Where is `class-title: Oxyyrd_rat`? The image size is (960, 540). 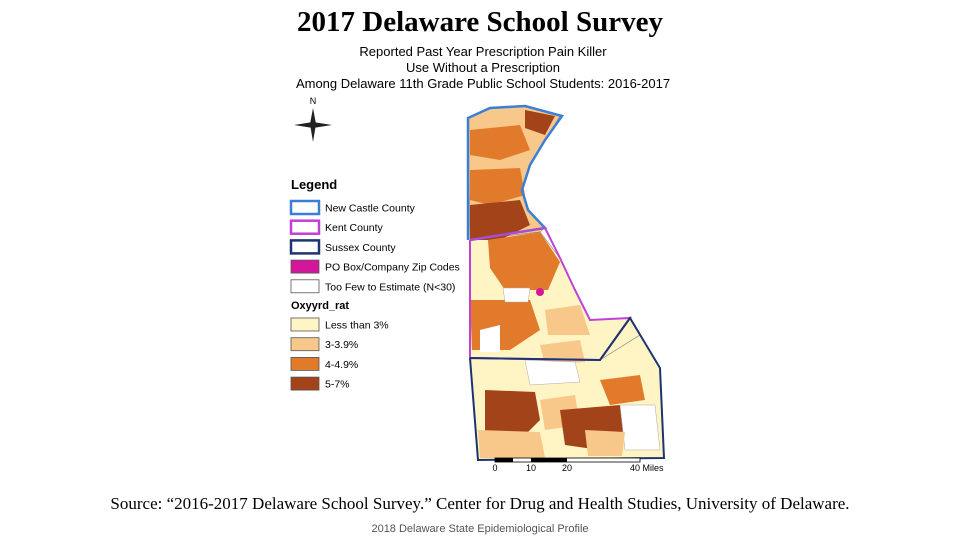 class-title: Oxyyrd_rat is located at coordinates (320, 306).